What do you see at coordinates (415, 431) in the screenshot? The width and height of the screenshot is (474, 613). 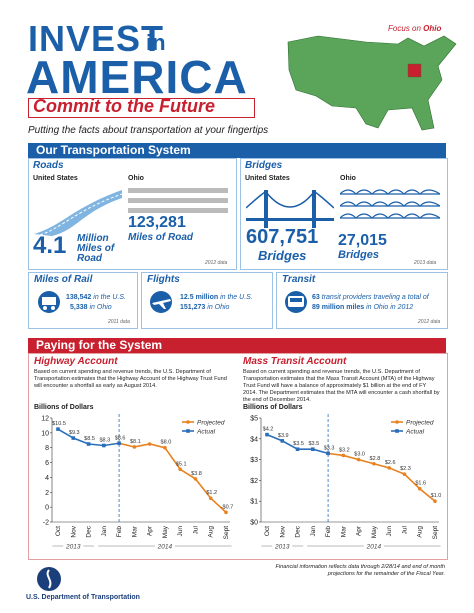 I see `legend-label: Actual` at bounding box center [415, 431].